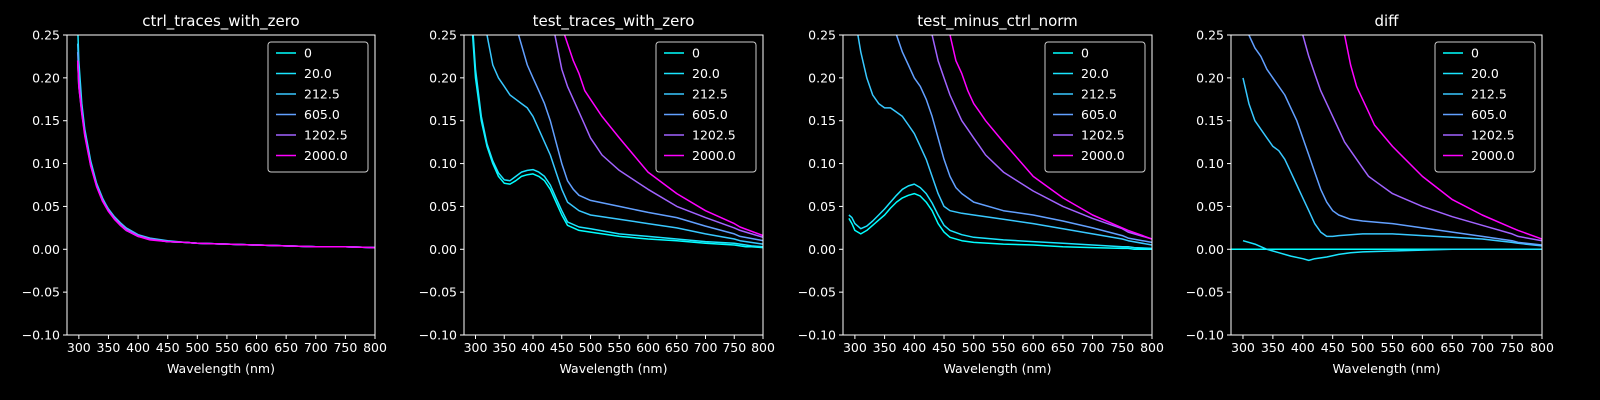 The height and width of the screenshot is (400, 1600). I want to click on y-tick-label: 0.00, so click(46, 249).